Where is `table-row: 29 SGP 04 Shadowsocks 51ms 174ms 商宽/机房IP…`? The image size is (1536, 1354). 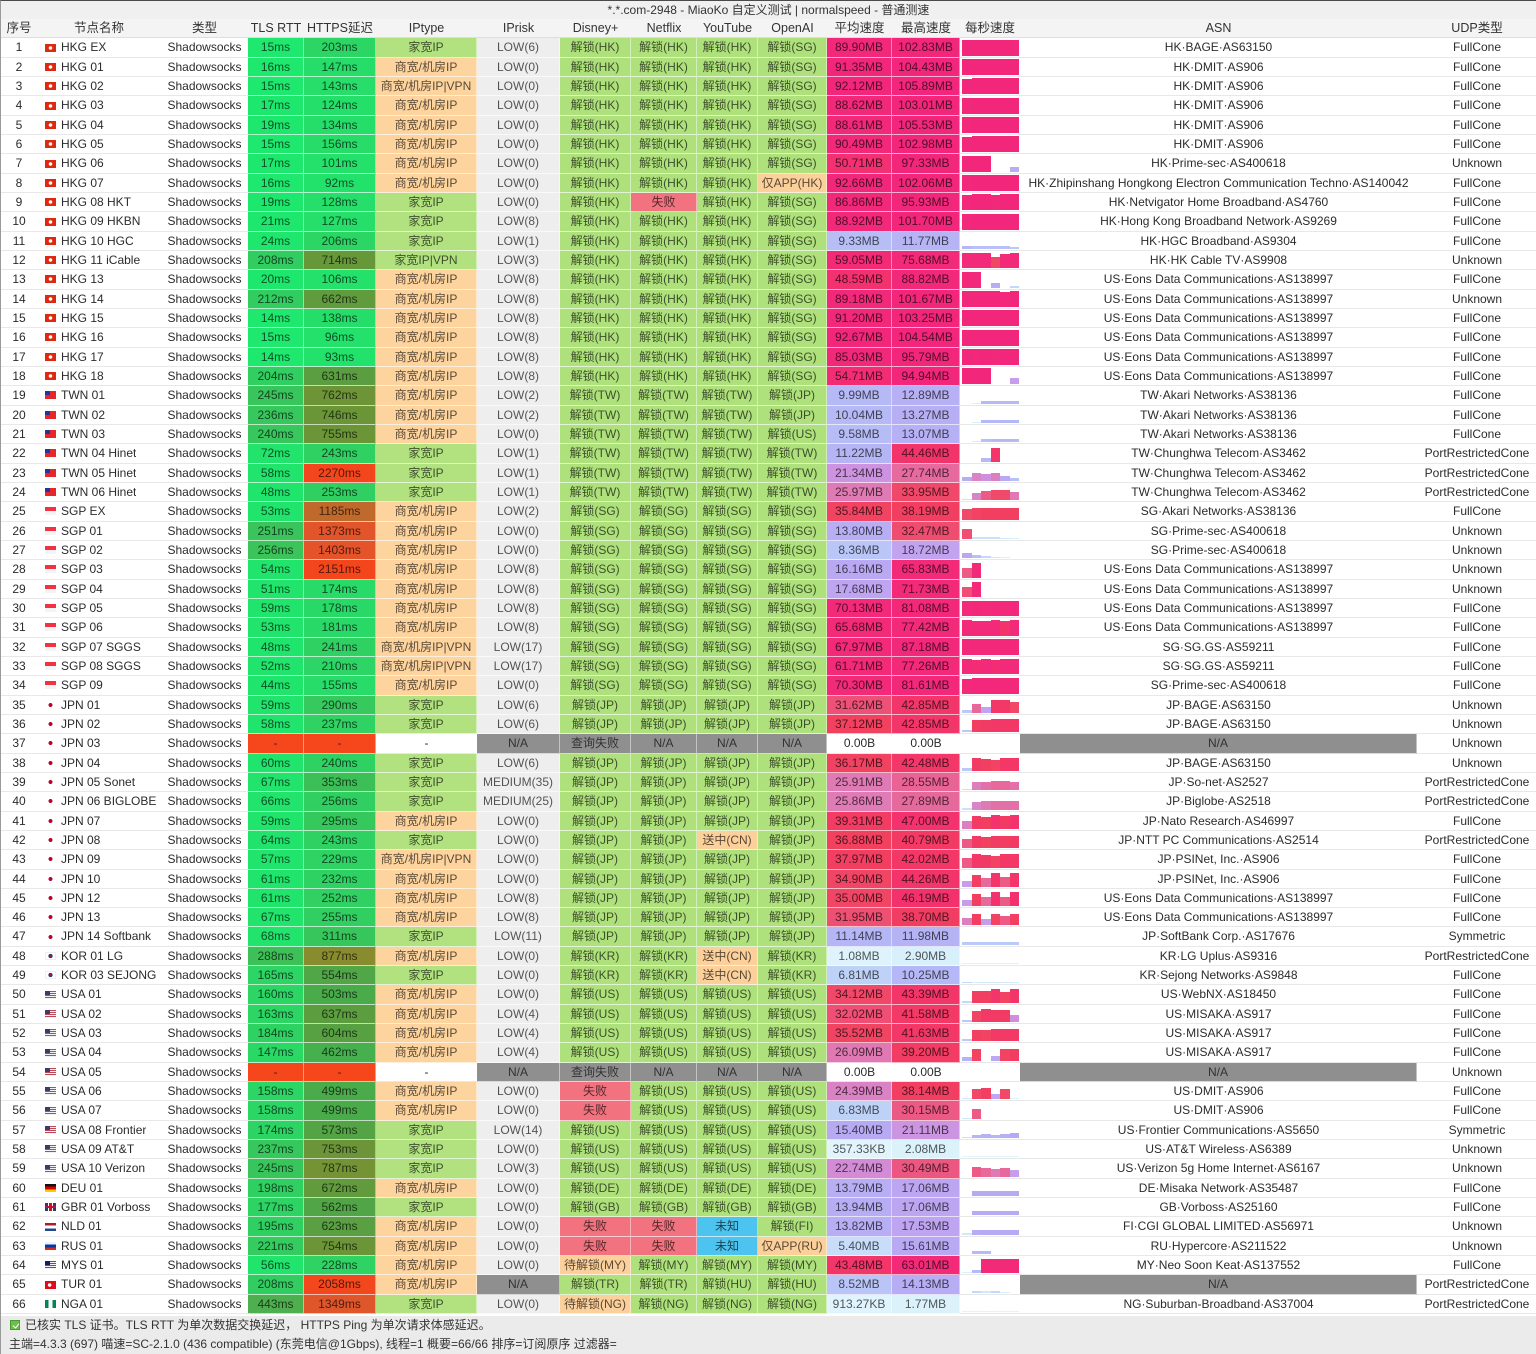 table-row: 29 SGP 04 Shadowsocks 51ms 174ms 商宽/机房IP… is located at coordinates (768, 589).